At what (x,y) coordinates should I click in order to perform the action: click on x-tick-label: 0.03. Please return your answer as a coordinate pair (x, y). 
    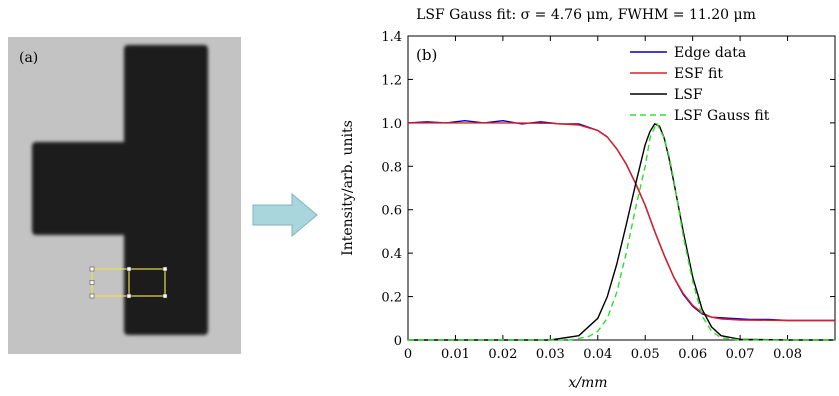
    Looking at the image, I should click on (550, 354).